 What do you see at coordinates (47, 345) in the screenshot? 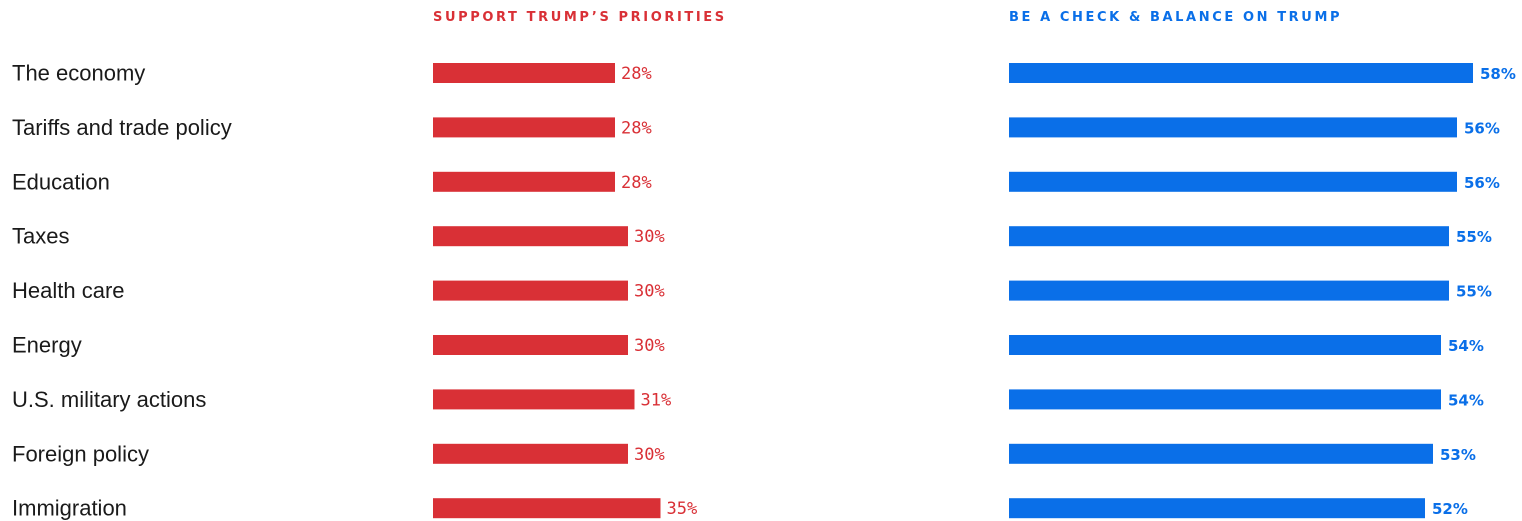
I see `category-label: Energy` at bounding box center [47, 345].